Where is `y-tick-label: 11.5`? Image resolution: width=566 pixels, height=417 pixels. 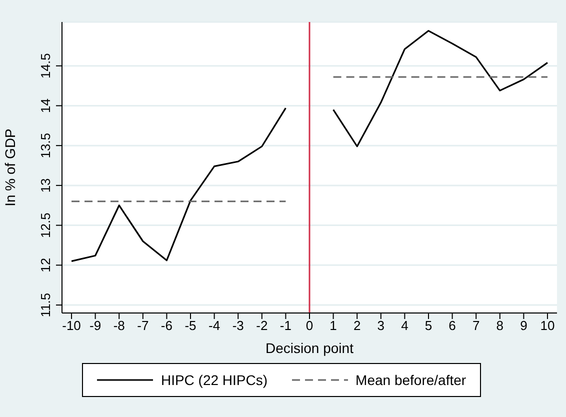
y-tick-label: 11.5 is located at coordinates (45, 305).